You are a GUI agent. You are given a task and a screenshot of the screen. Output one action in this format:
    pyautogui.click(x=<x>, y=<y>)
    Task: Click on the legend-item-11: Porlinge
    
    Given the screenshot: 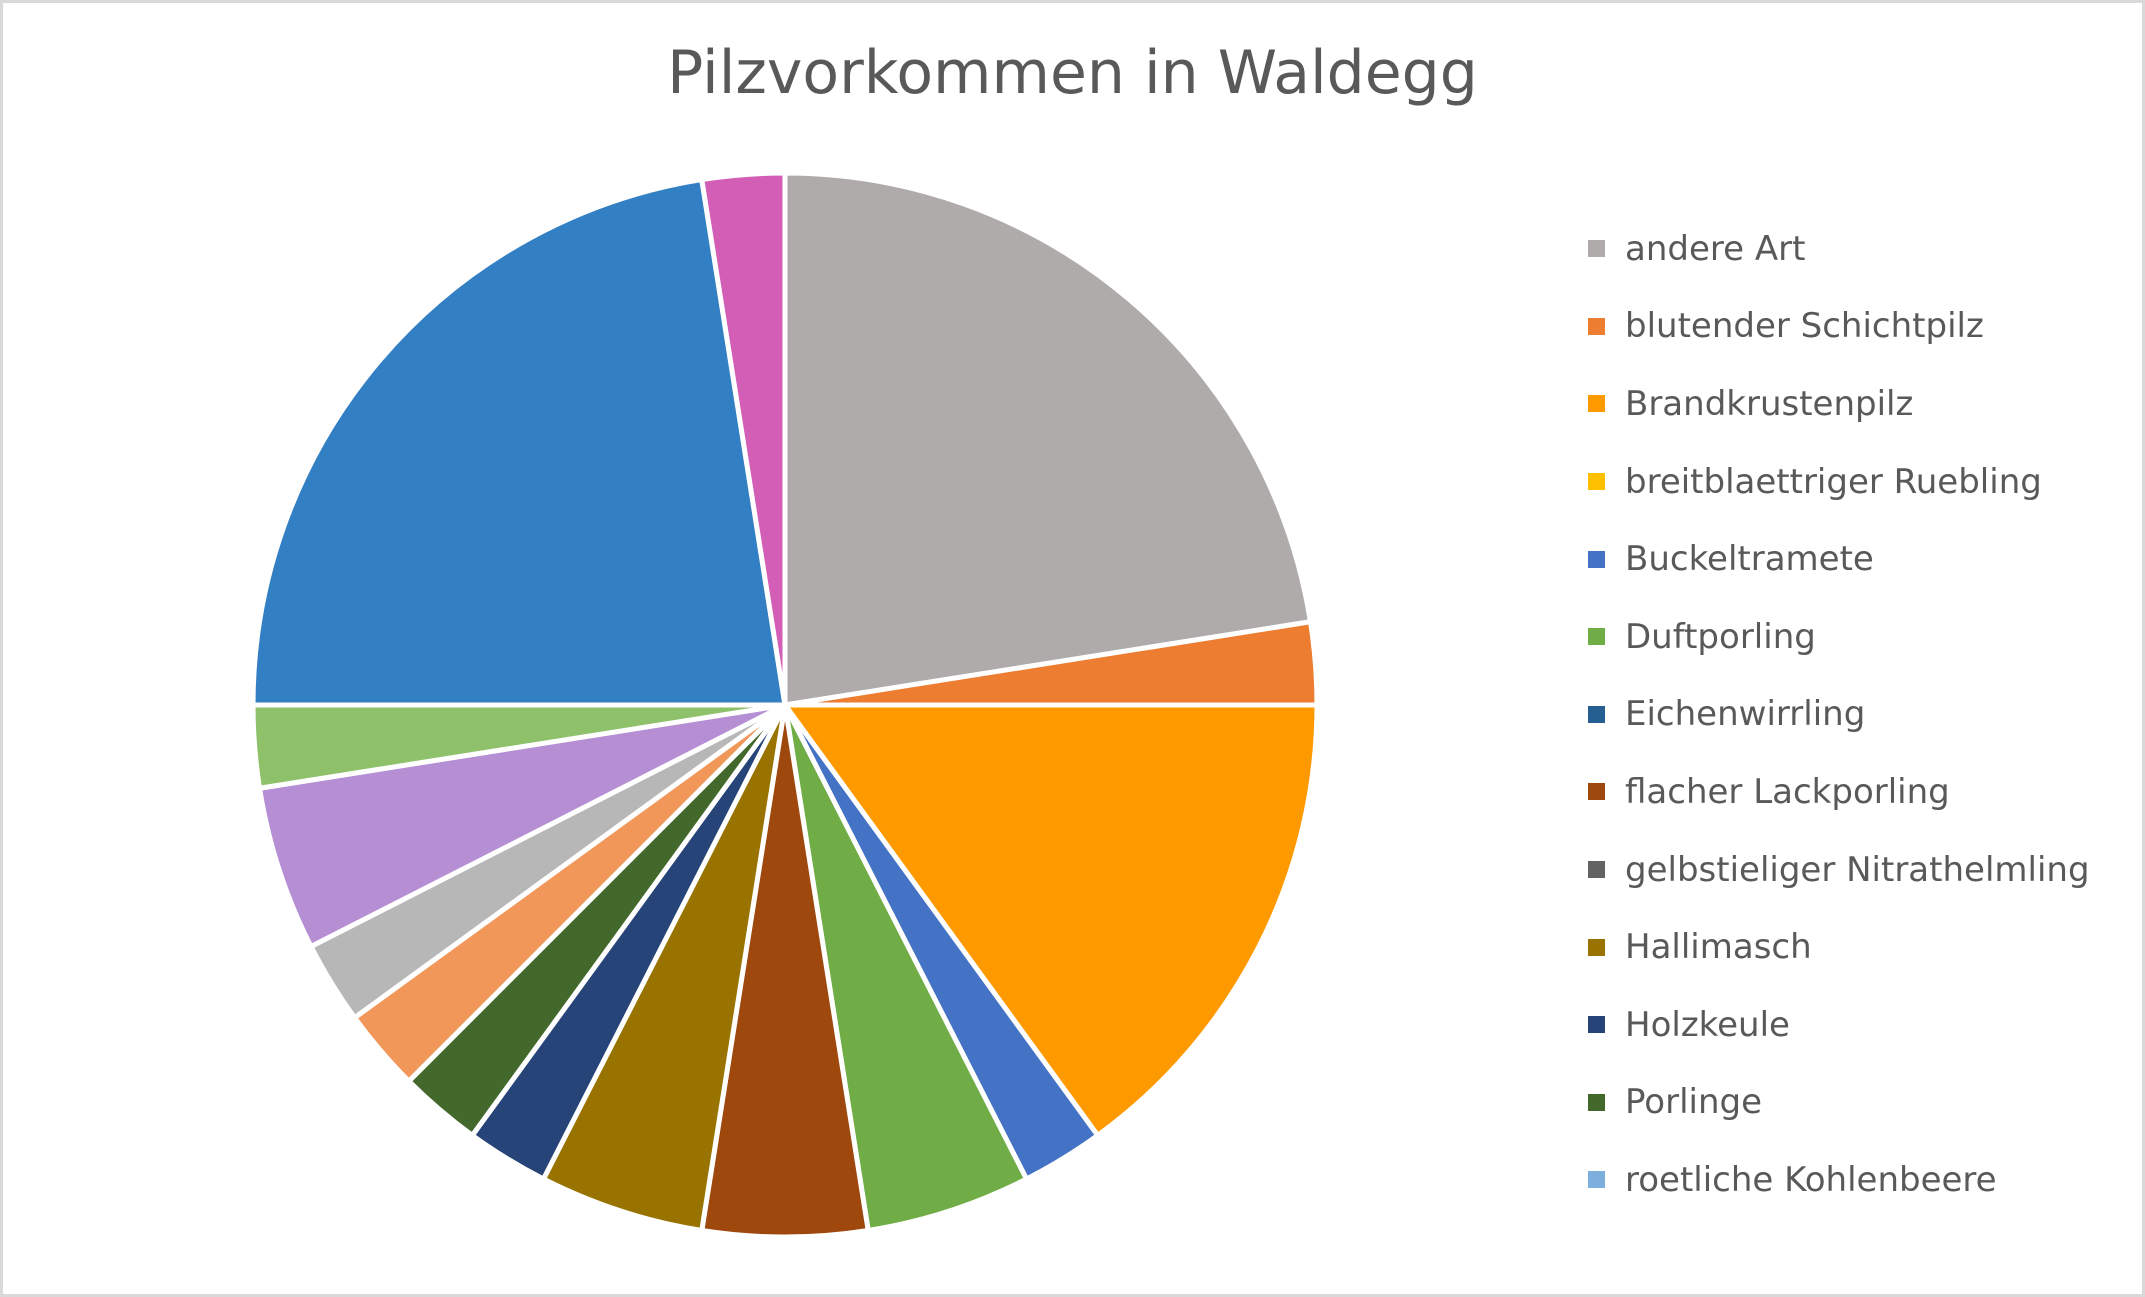 What is the action you would take?
    pyautogui.click(x=1839, y=1103)
    